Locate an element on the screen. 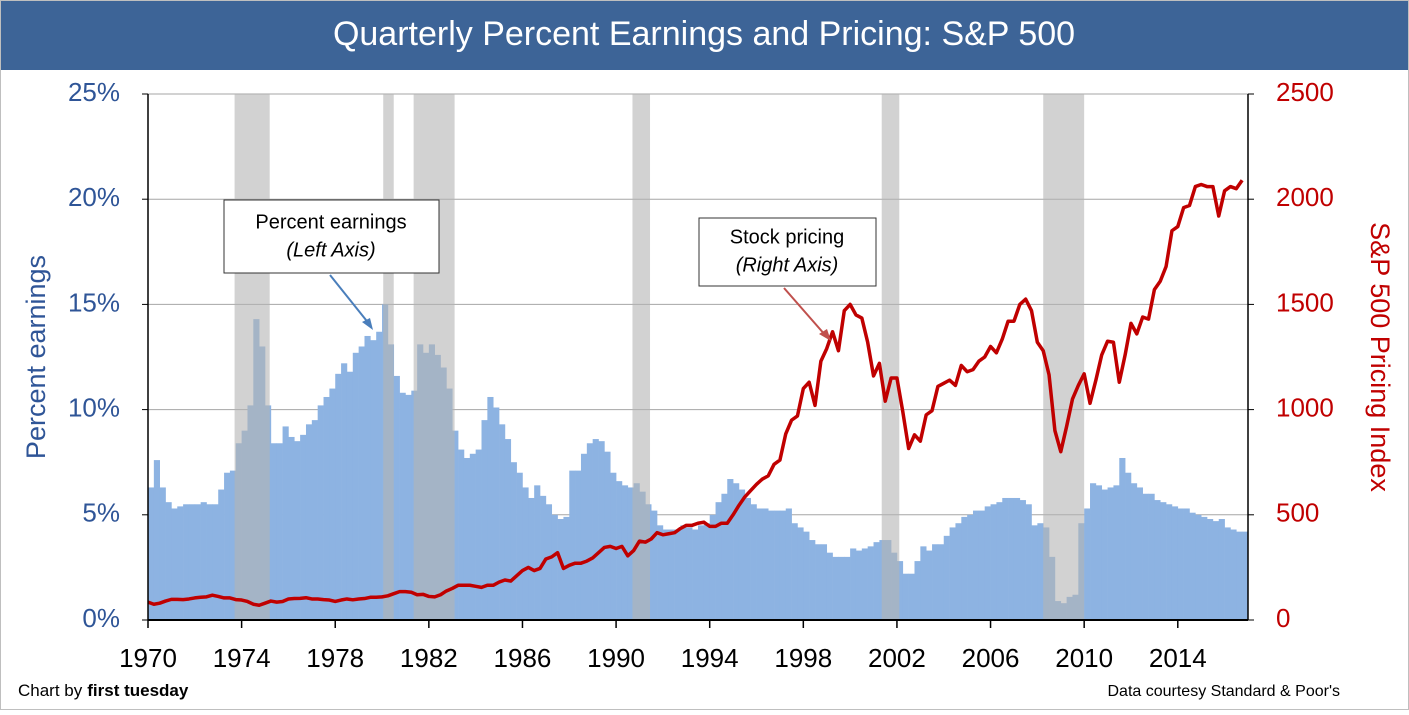  annotation-text: Percent earnings is located at coordinates (330, 222).